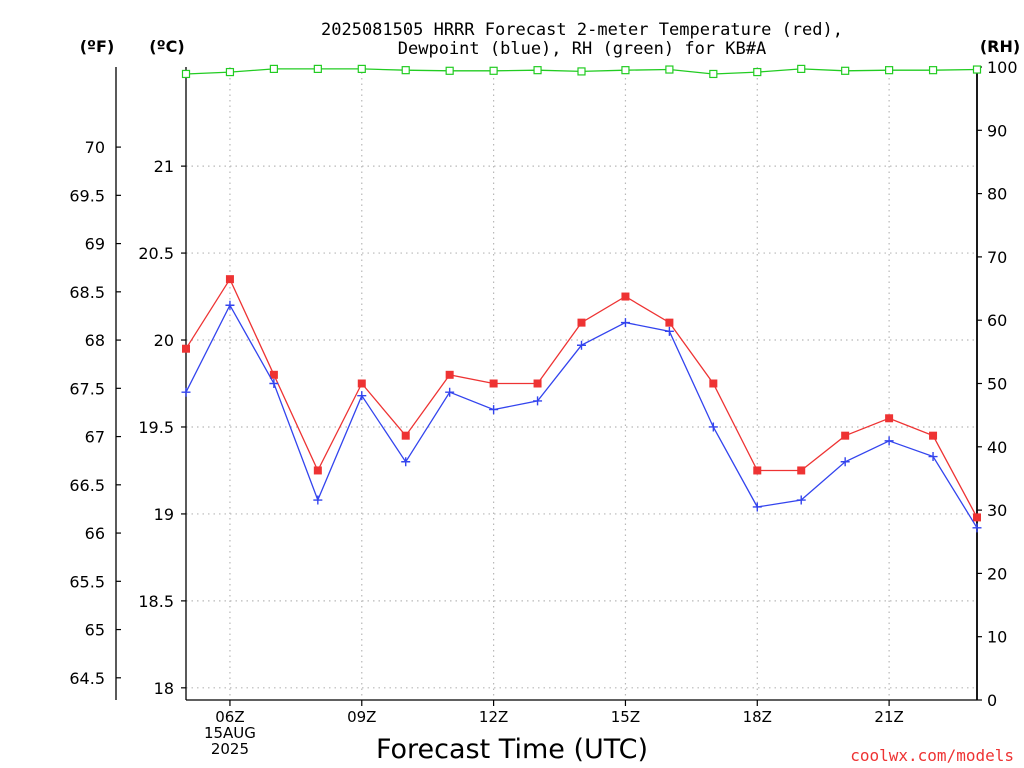 This screenshot has height=768, width=1024. What do you see at coordinates (230, 749) in the screenshot?
I see `x-tick-label: 2025` at bounding box center [230, 749].